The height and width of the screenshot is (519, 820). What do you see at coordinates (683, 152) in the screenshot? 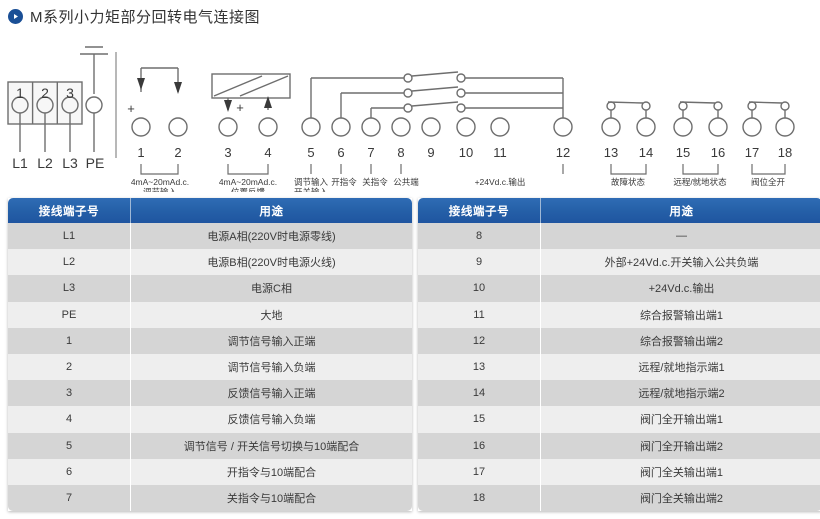
I see `terminal-num-15: 15` at bounding box center [683, 152].